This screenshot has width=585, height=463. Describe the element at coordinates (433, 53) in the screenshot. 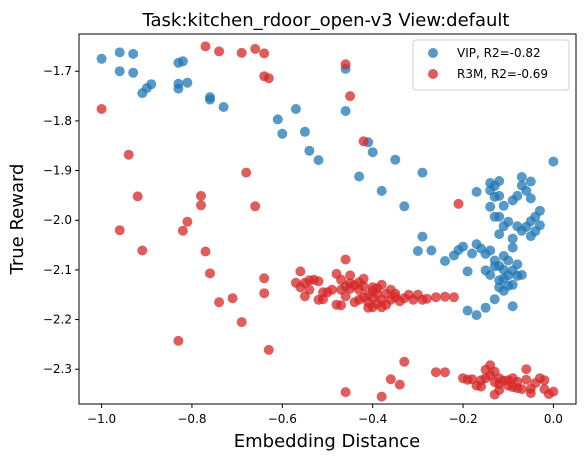

I see `legend-marker-vip` at that location.